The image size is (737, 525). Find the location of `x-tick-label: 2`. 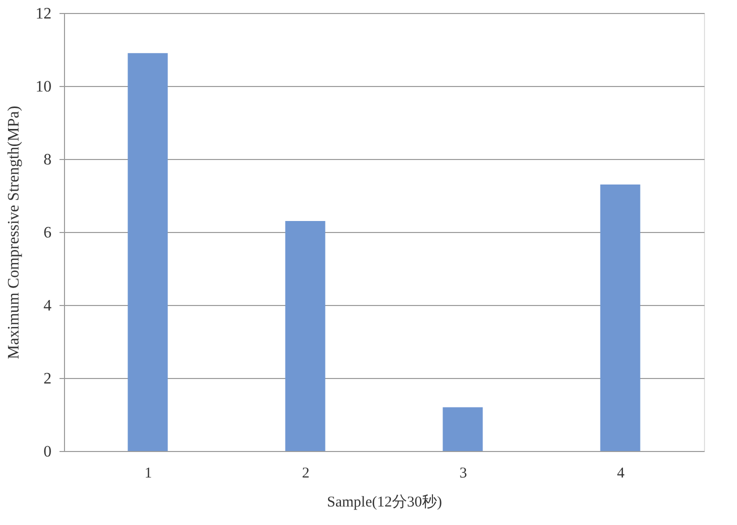

x-tick-label: 2 is located at coordinates (306, 474).